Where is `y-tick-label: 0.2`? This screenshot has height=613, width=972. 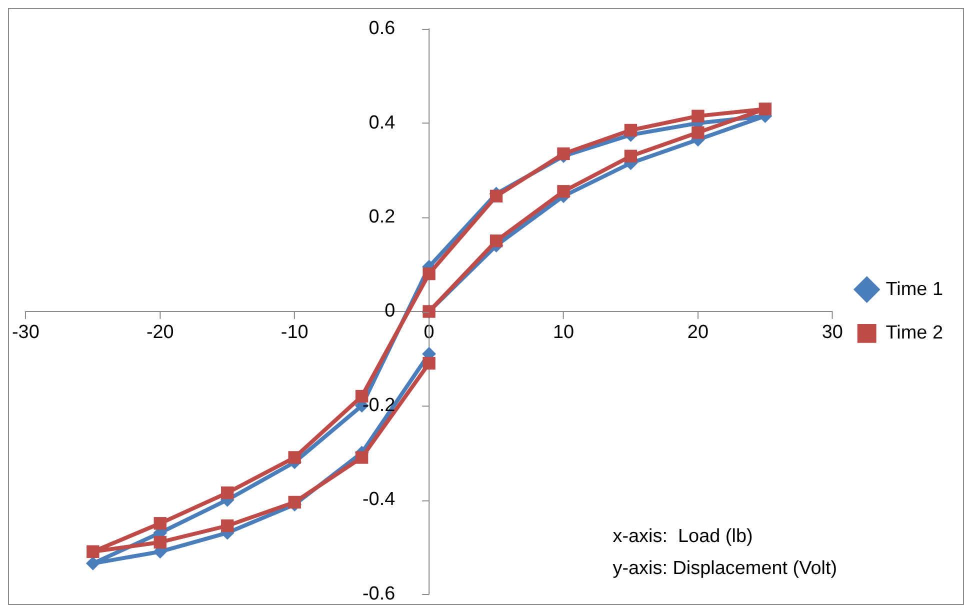 y-tick-label: 0.2 is located at coordinates (382, 217).